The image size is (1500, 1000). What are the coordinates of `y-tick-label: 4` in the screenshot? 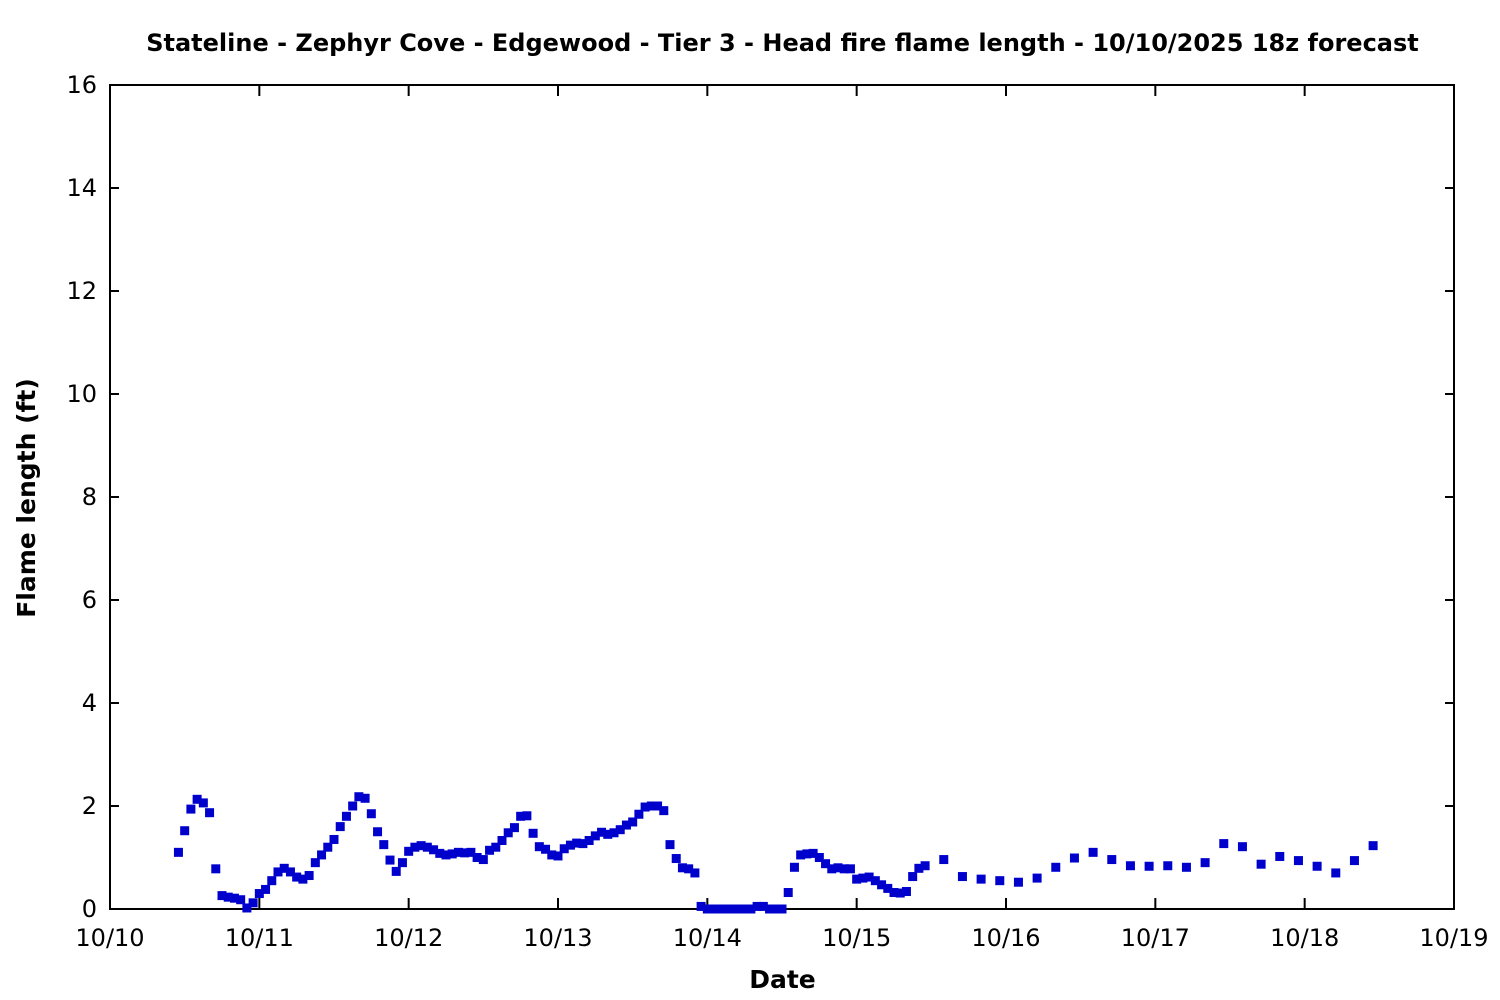 It's located at (89, 703).